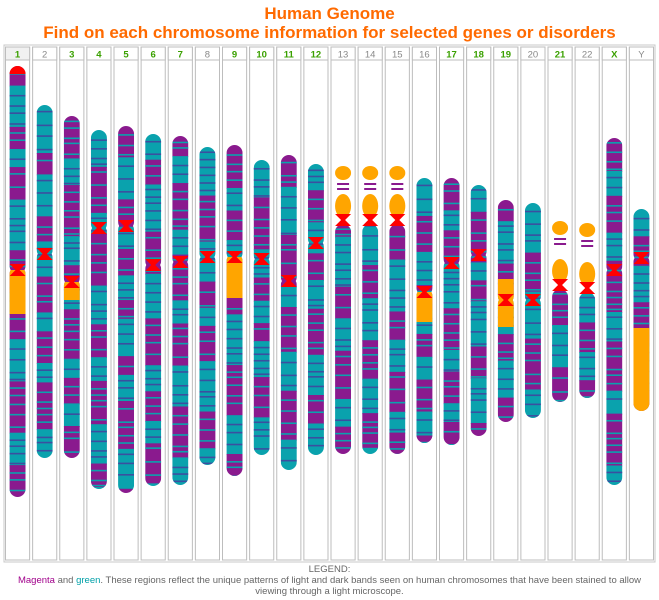  I want to click on chromosome-13: 13, so click(343, 303).